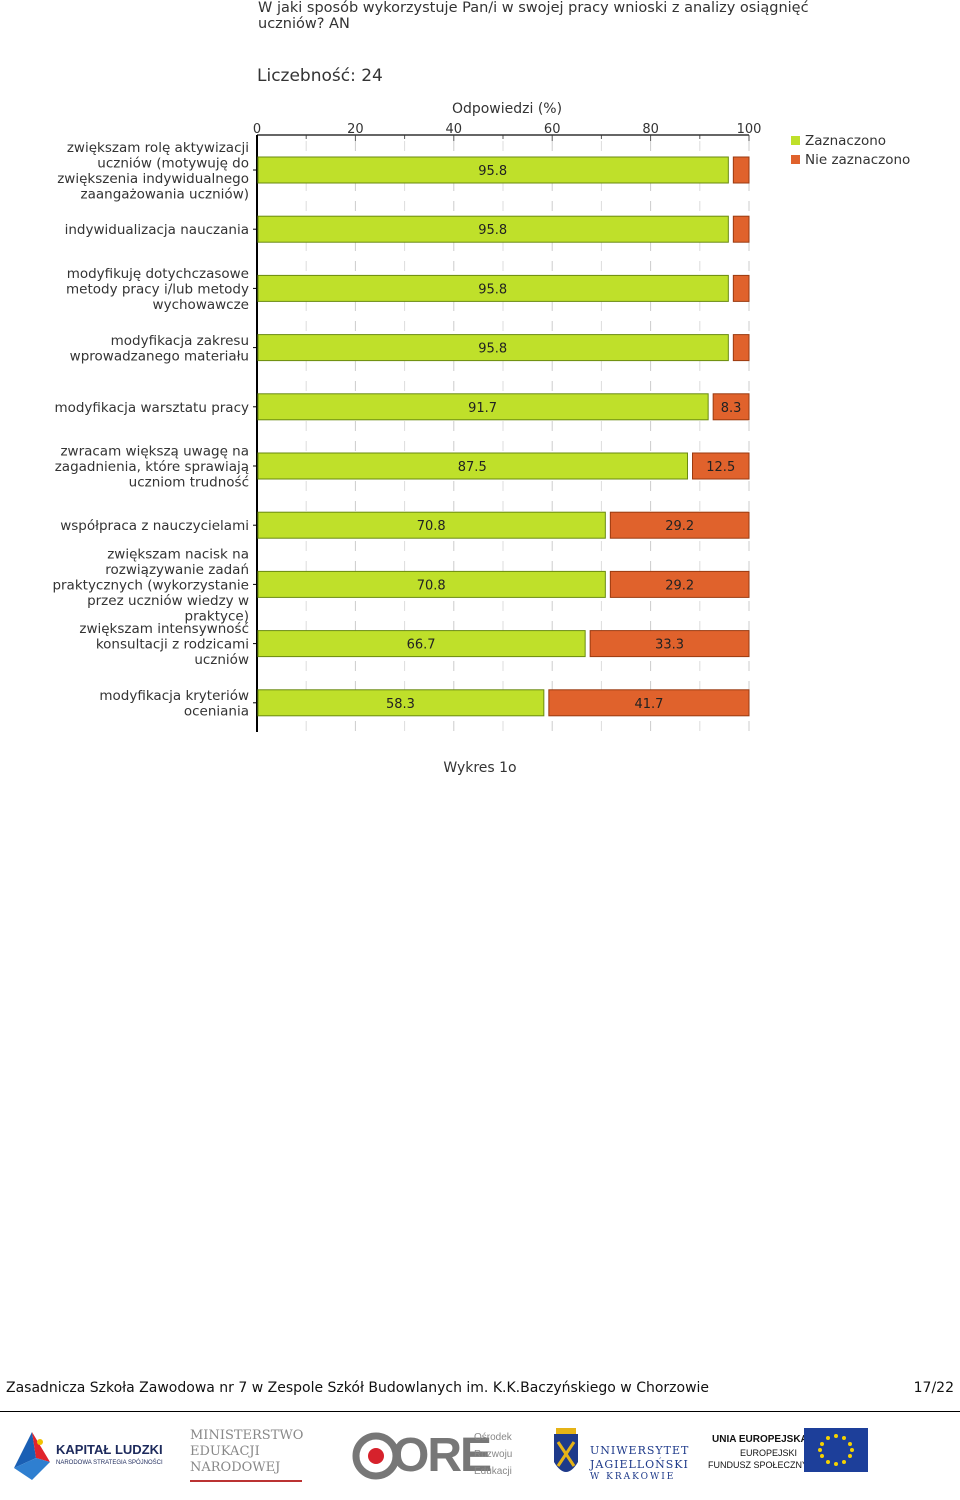  What do you see at coordinates (173, 163) in the screenshot?
I see `category-label: uczniów (motywuję do` at bounding box center [173, 163].